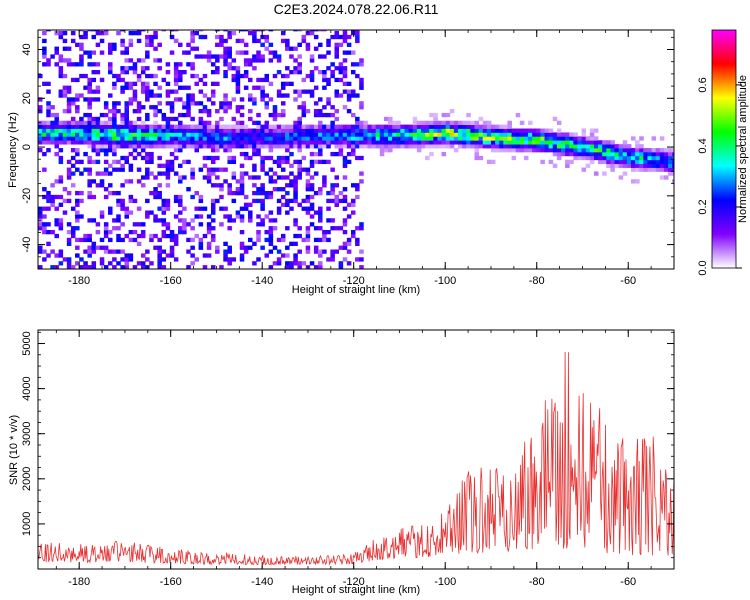 This screenshot has width=750, height=600. I want to click on y-tick-label: 2000, so click(27, 479).